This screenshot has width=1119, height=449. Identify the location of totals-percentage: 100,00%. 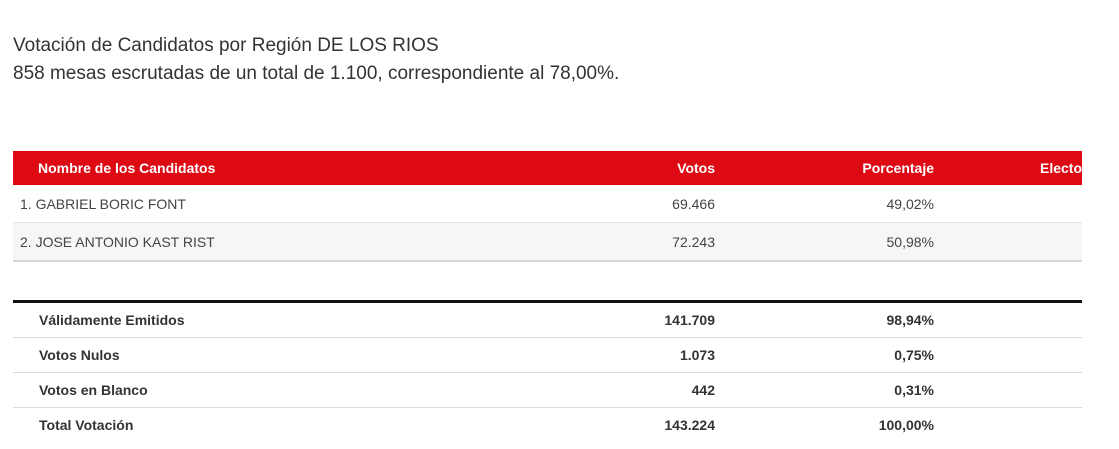
(906, 425).